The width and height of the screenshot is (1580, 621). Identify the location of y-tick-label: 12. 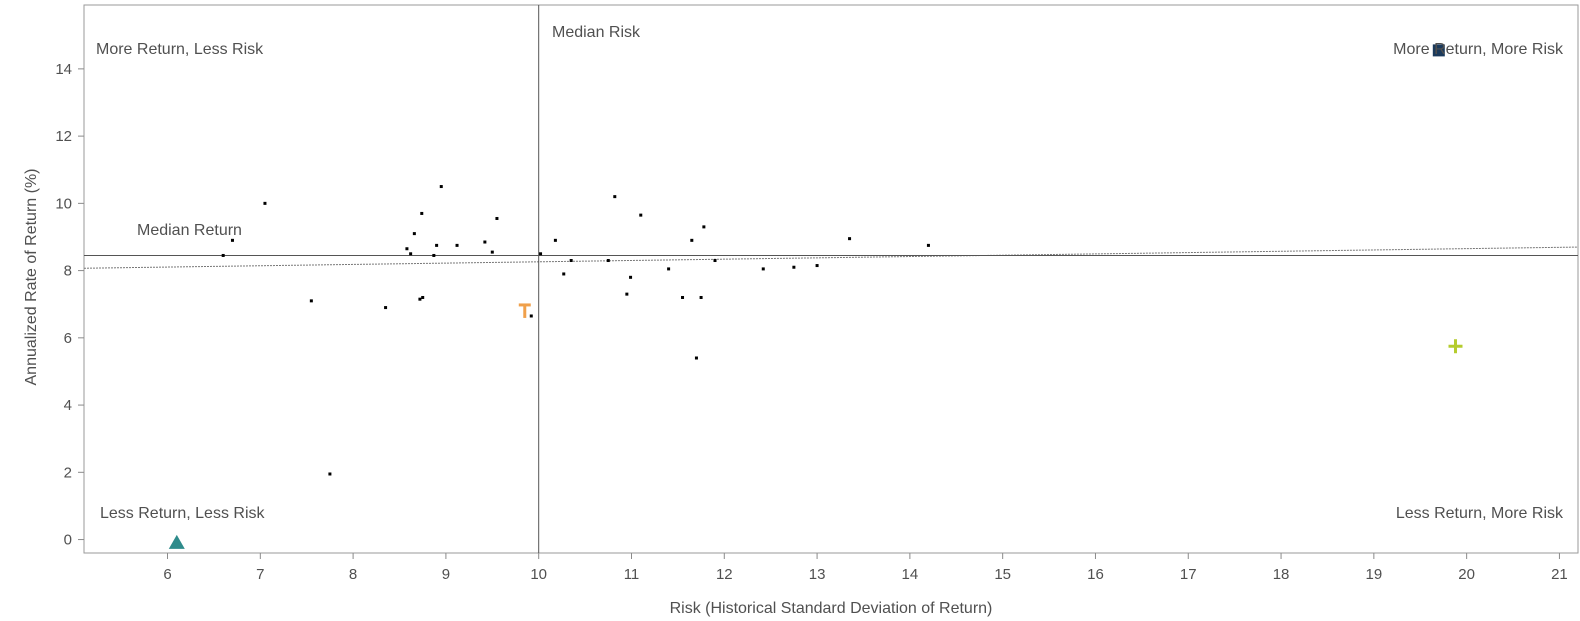
(63, 136).